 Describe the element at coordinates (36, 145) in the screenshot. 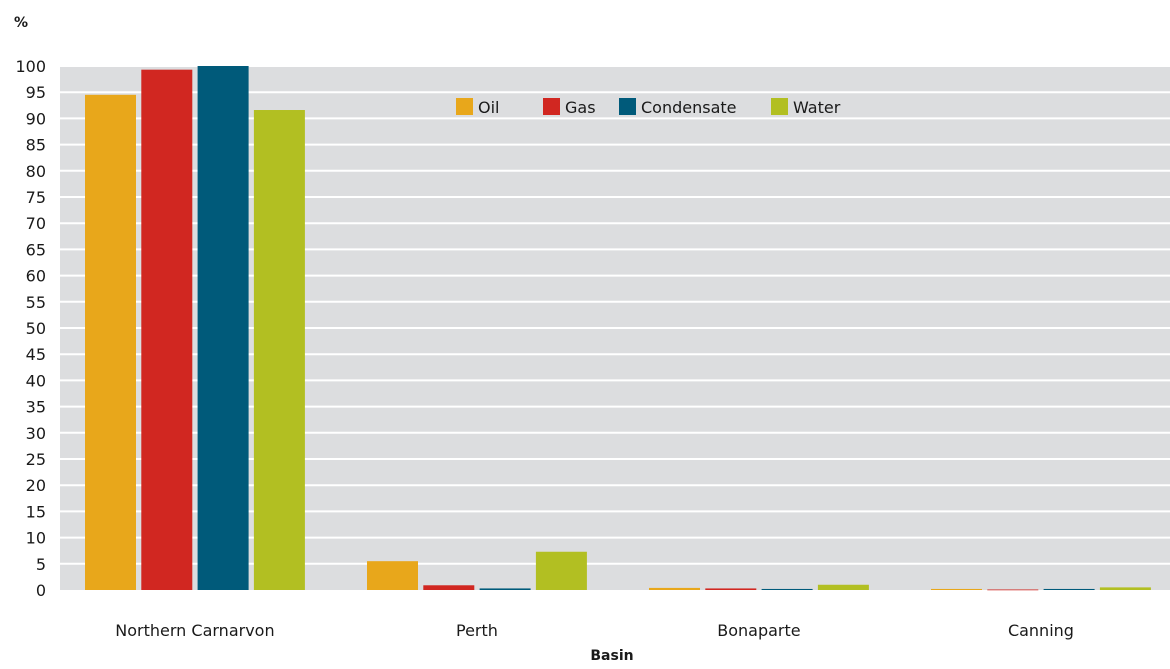

I see `y-tick-label: 85` at that location.